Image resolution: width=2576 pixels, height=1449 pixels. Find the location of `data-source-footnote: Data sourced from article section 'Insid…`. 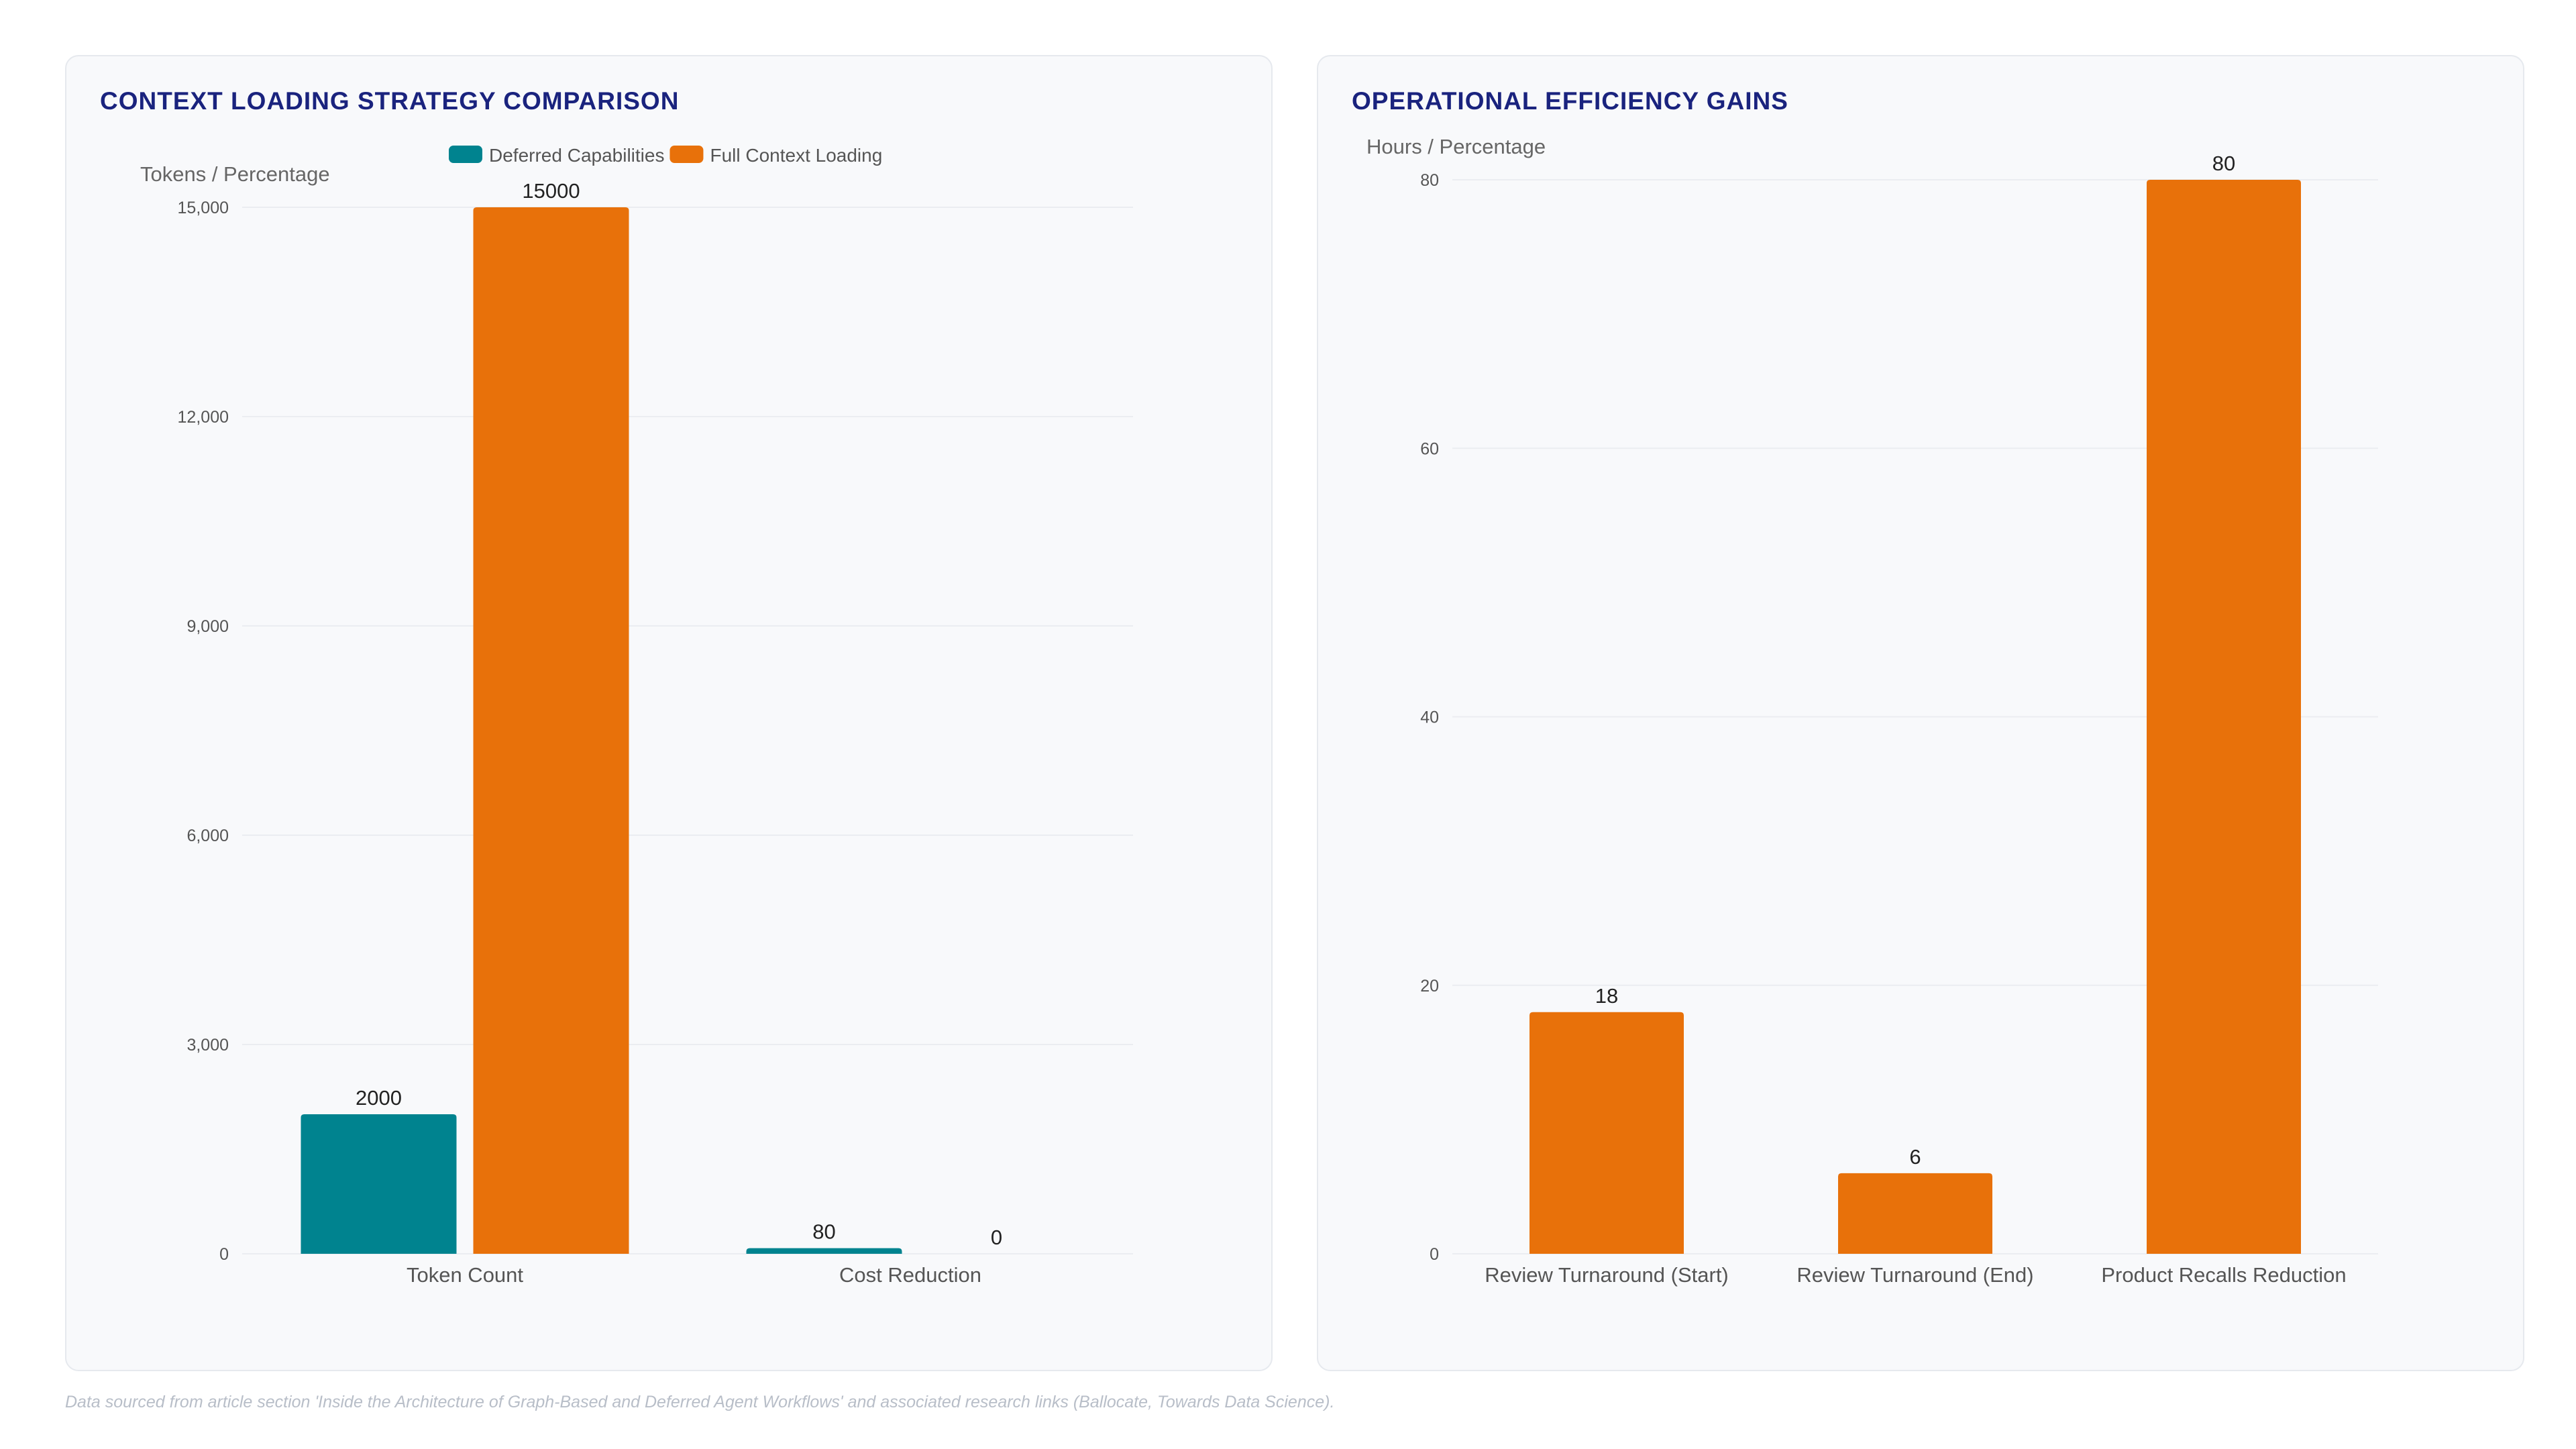

data-source-footnote: Data sourced from article section 'Insid… is located at coordinates (700, 1402).